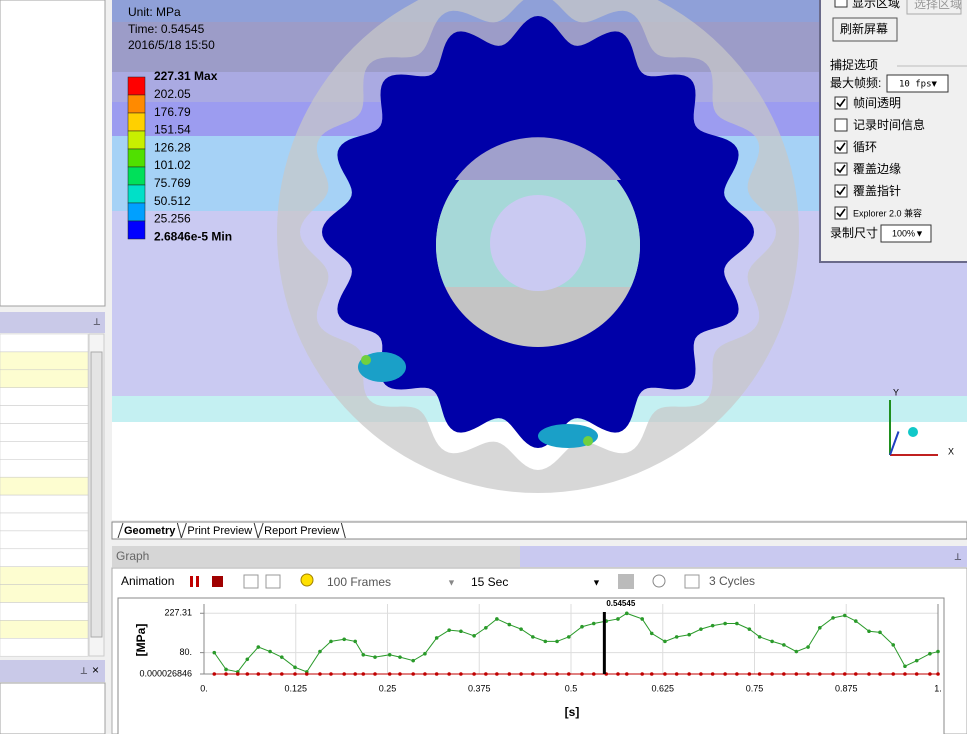 The height and width of the screenshot is (734, 967). What do you see at coordinates (951, 451) in the screenshot?
I see `svg-text: X` at bounding box center [951, 451].